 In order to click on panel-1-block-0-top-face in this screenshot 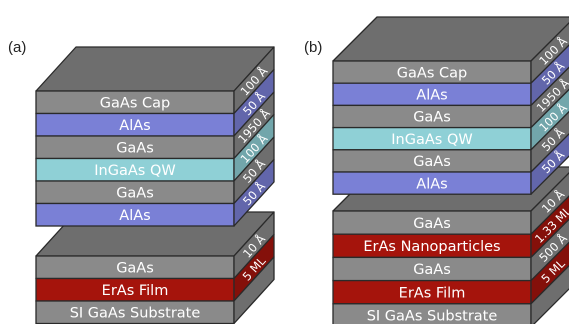, I will do `click(450, 39)`.